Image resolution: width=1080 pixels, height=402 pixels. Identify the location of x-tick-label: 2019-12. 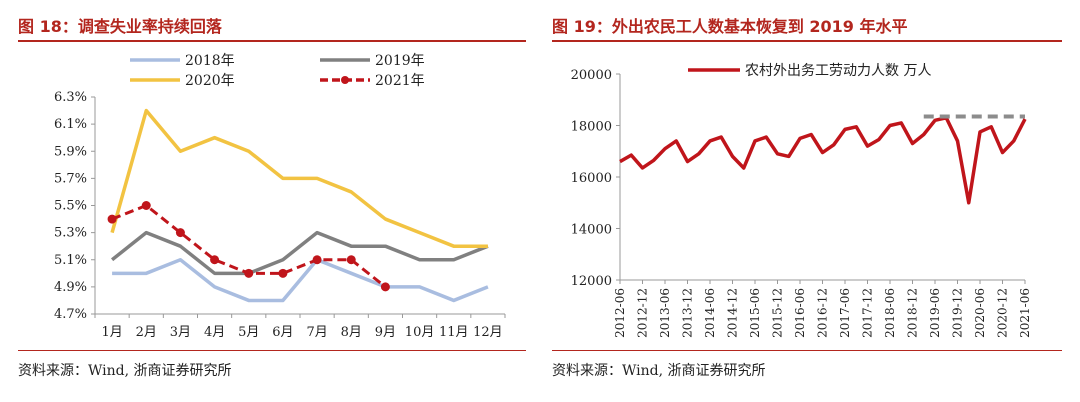
(958, 313).